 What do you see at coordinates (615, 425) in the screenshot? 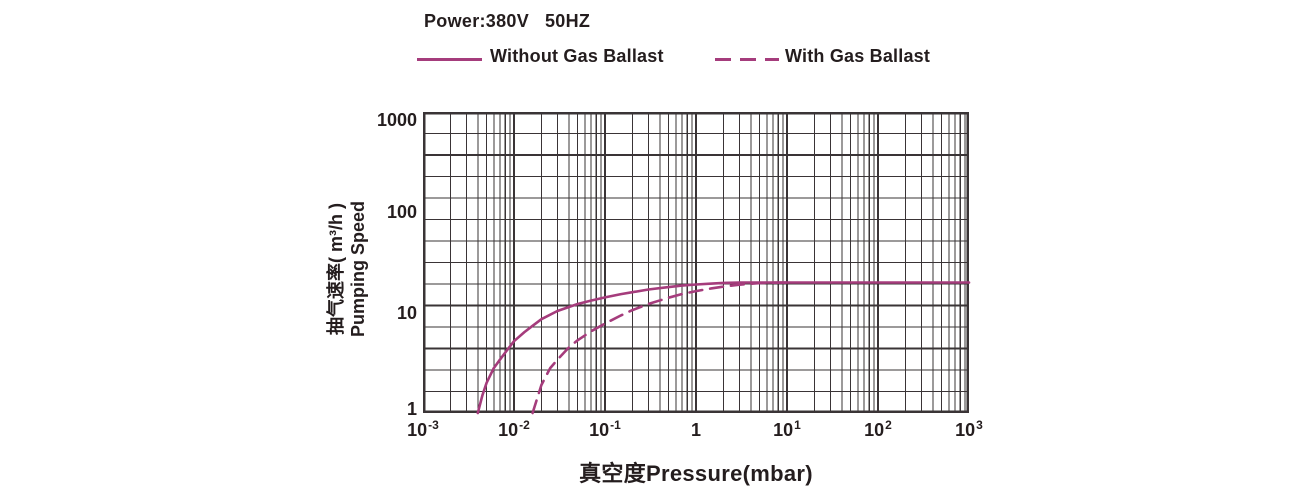
I see `x-tick-exponent: -1` at bounding box center [615, 425].